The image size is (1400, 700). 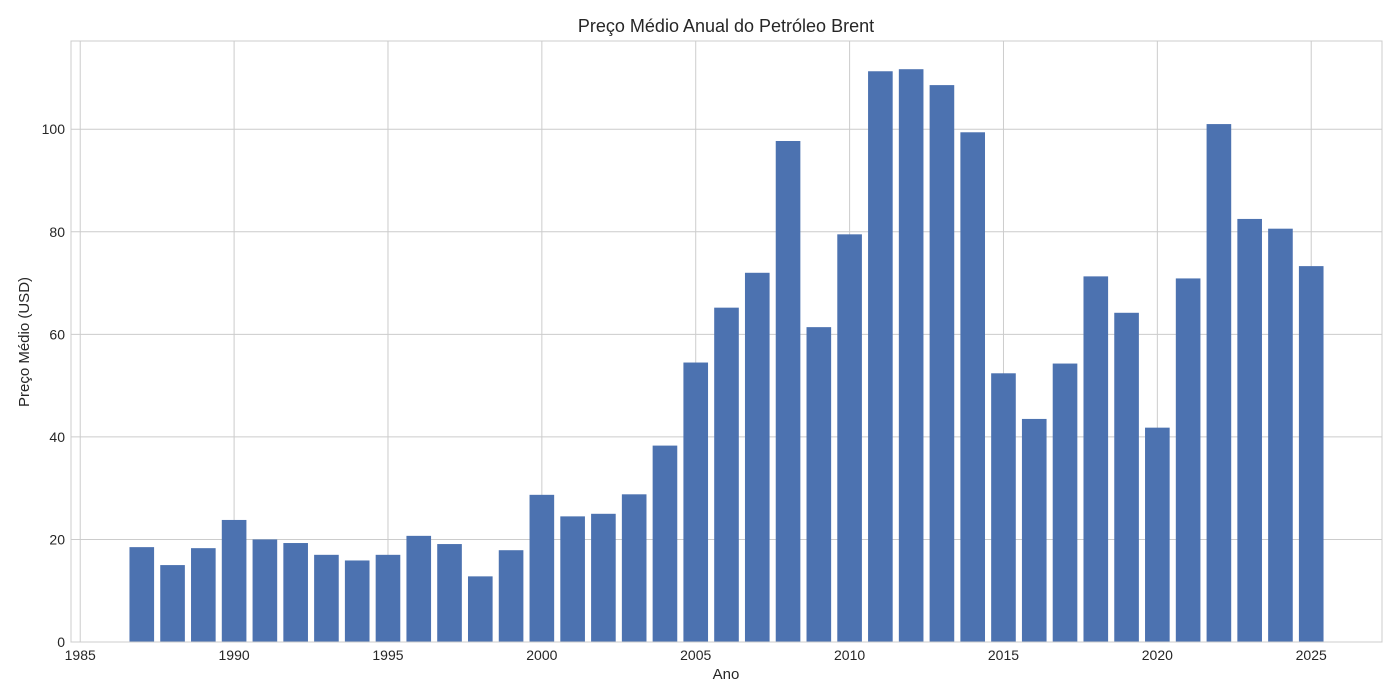 What do you see at coordinates (726, 474) in the screenshot?
I see `bar-2006` at bounding box center [726, 474].